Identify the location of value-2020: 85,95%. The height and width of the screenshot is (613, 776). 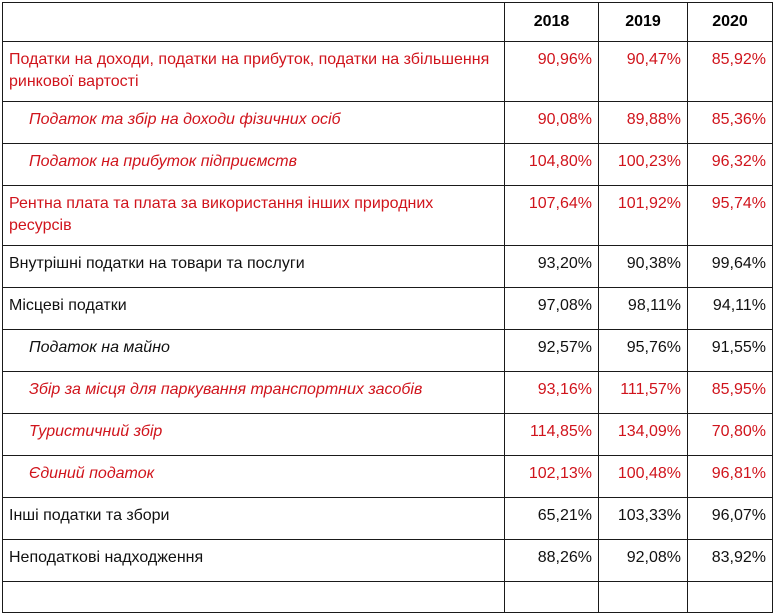
(730, 392).